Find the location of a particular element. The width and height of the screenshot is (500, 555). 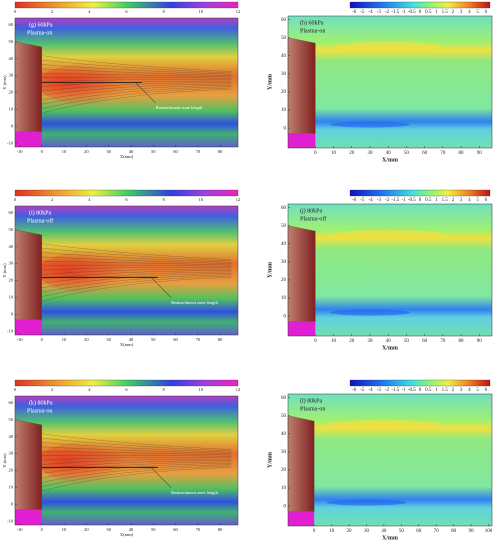

x-axis-label: X/mm is located at coordinates (390, 160).